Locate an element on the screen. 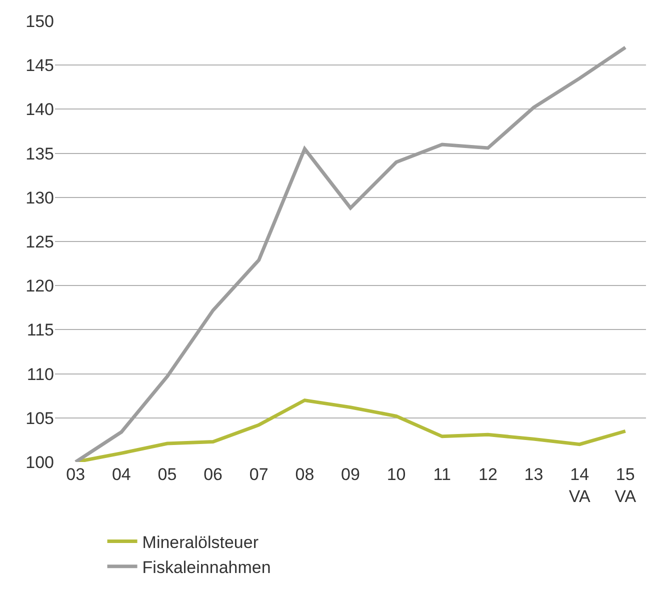  y-tick-label: 100 is located at coordinates (40, 462).